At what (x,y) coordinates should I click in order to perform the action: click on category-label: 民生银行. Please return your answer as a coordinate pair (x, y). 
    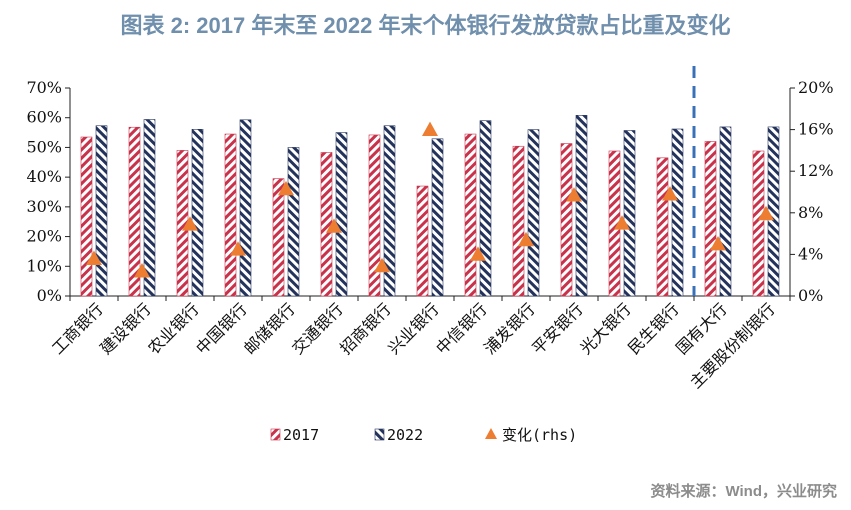
    Looking at the image, I should click on (653, 328).